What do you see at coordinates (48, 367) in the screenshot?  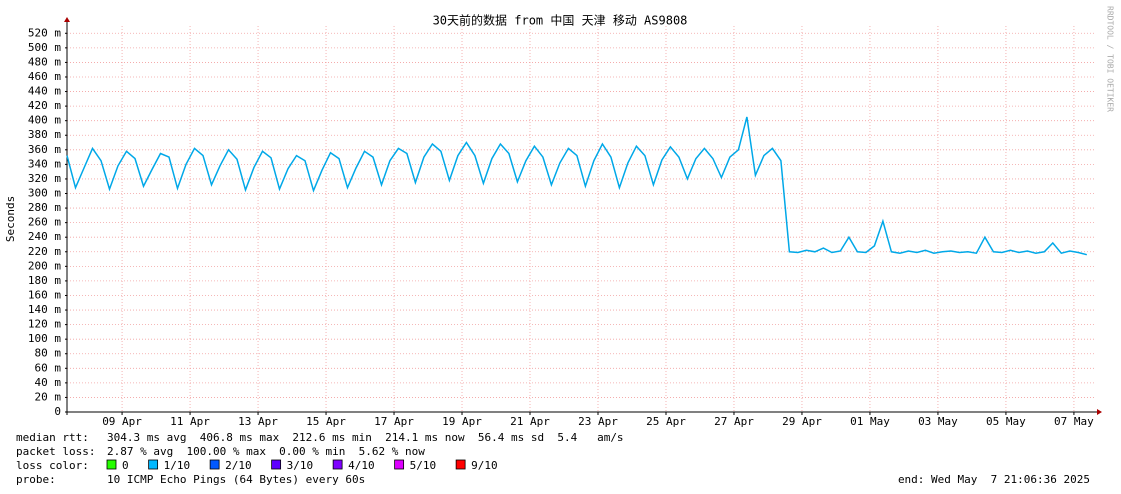 I see `y-tick-label: 60 m` at bounding box center [48, 367].